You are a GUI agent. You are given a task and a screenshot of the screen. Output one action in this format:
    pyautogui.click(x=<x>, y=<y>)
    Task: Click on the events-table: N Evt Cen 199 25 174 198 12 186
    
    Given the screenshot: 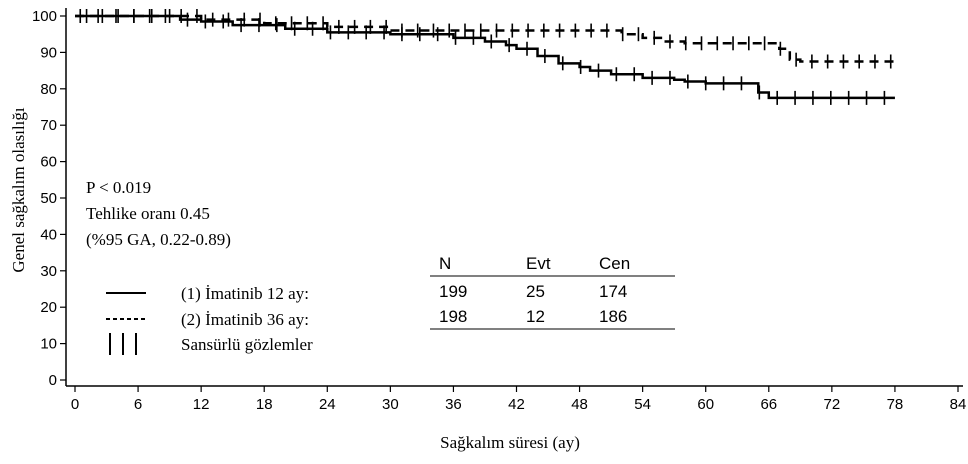 What is the action you would take?
    pyautogui.click(x=552, y=292)
    